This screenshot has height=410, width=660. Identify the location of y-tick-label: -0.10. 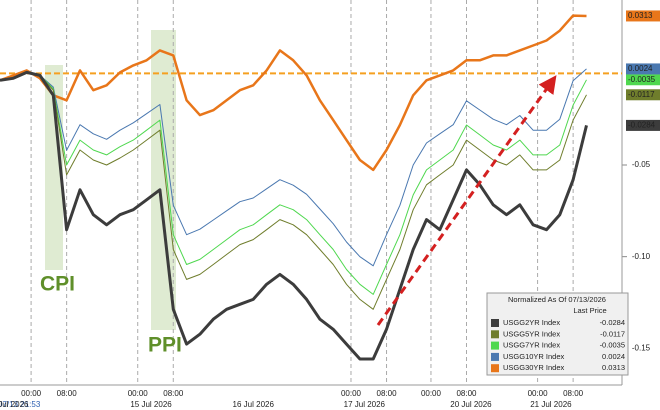
(641, 256).